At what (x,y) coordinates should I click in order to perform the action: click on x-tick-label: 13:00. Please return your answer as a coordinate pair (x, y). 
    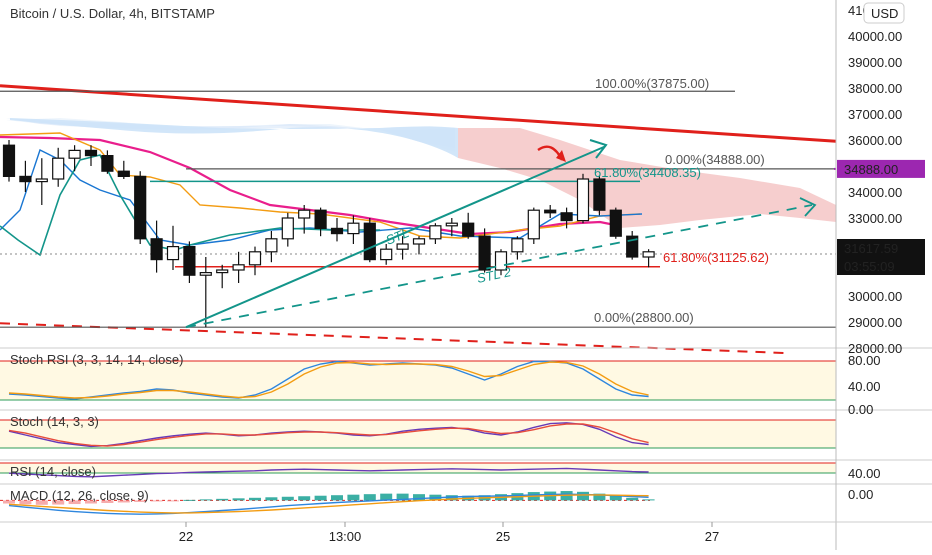
    Looking at the image, I should click on (345, 536).